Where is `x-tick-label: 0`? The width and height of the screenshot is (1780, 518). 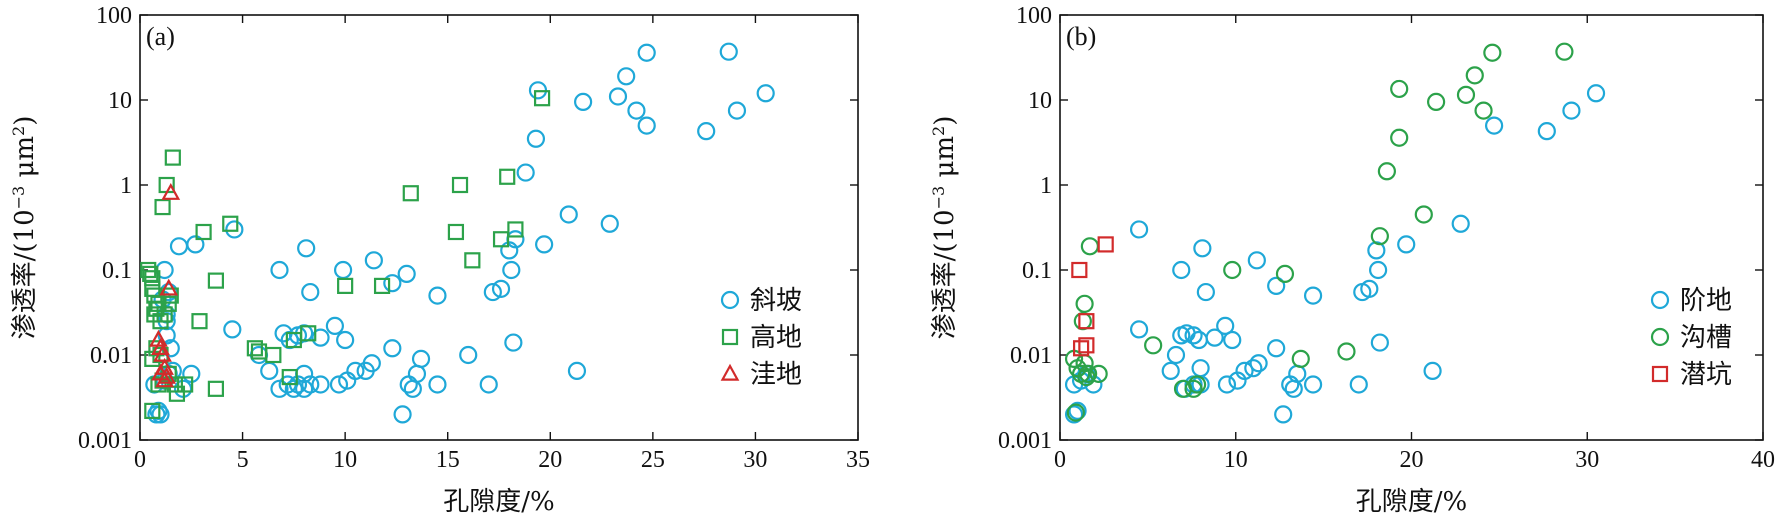
x-tick-label: 0 is located at coordinates (140, 460).